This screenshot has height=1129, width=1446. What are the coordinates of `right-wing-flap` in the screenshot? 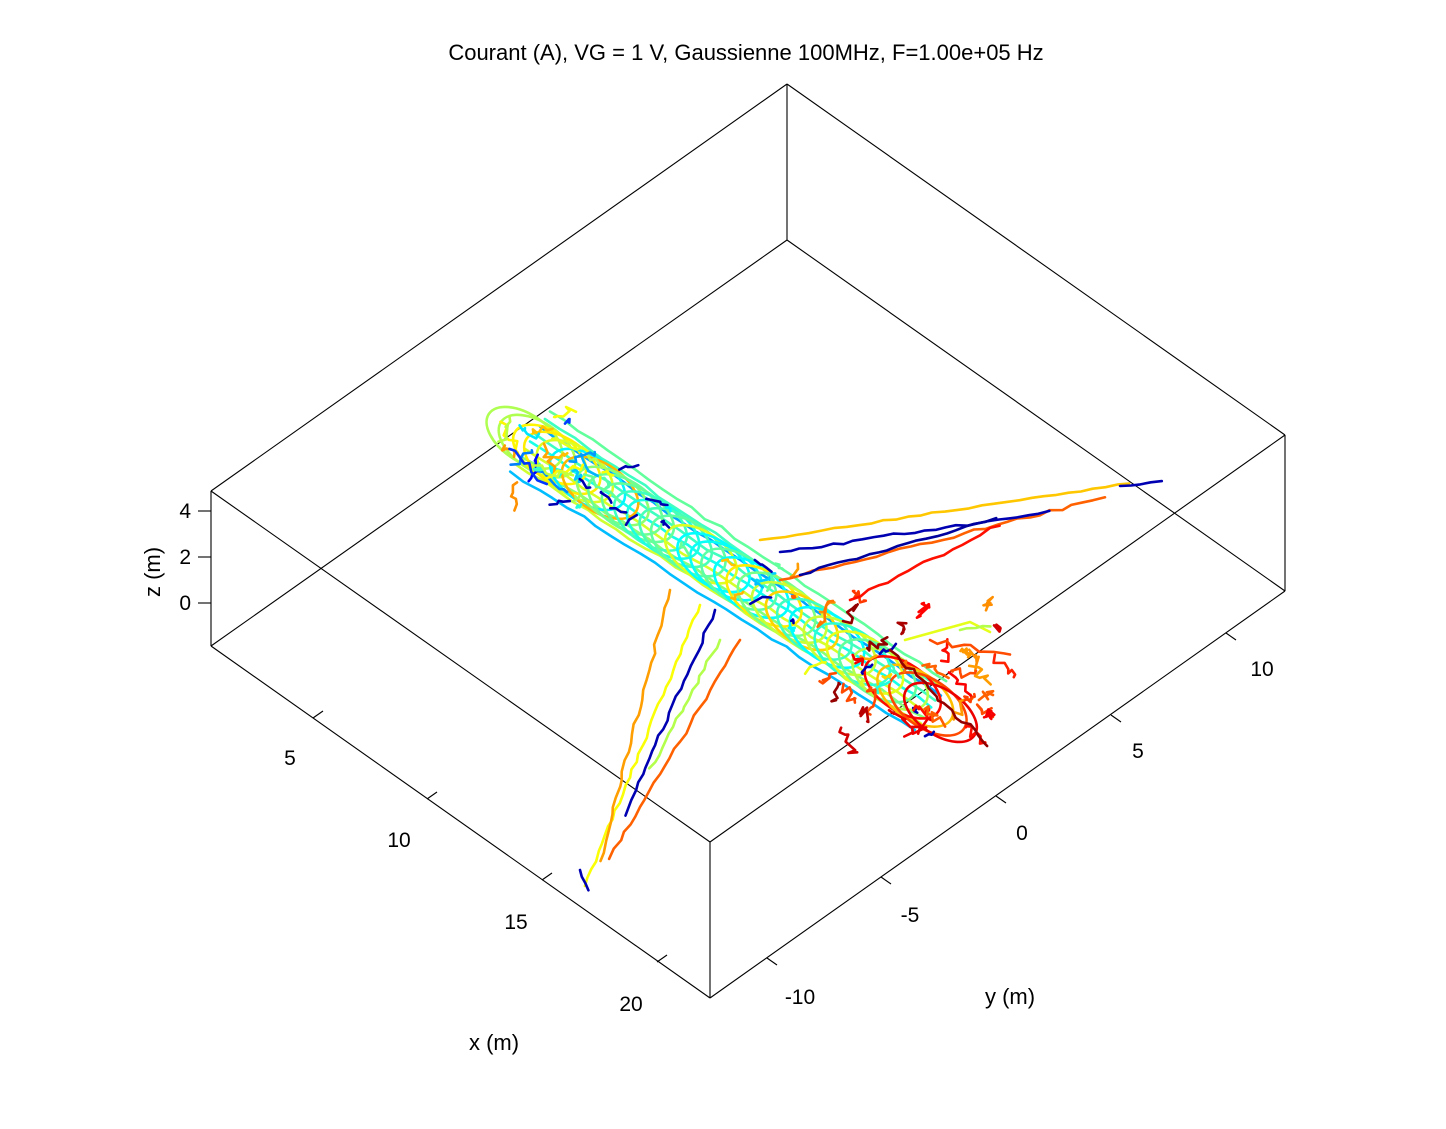 It's located at (975, 628).